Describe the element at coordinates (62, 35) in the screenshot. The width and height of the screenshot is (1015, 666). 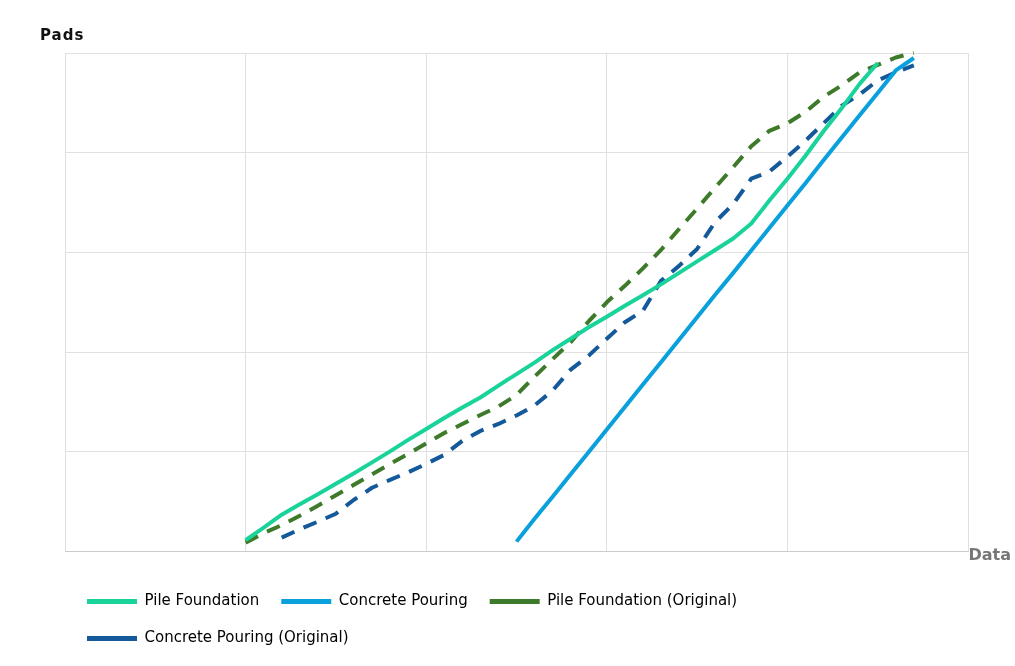
I see `y-axis-title: Pads` at that location.